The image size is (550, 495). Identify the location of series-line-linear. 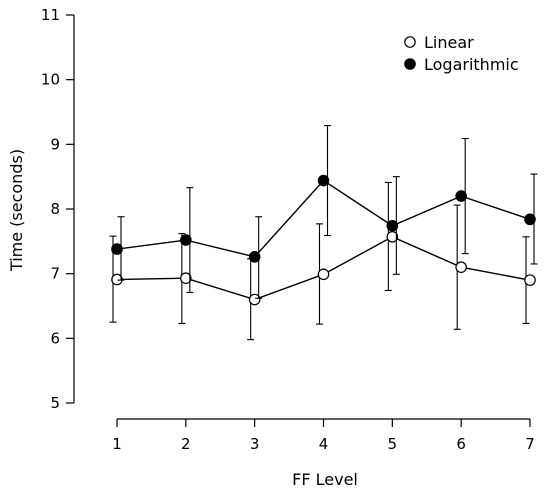
(323, 268).